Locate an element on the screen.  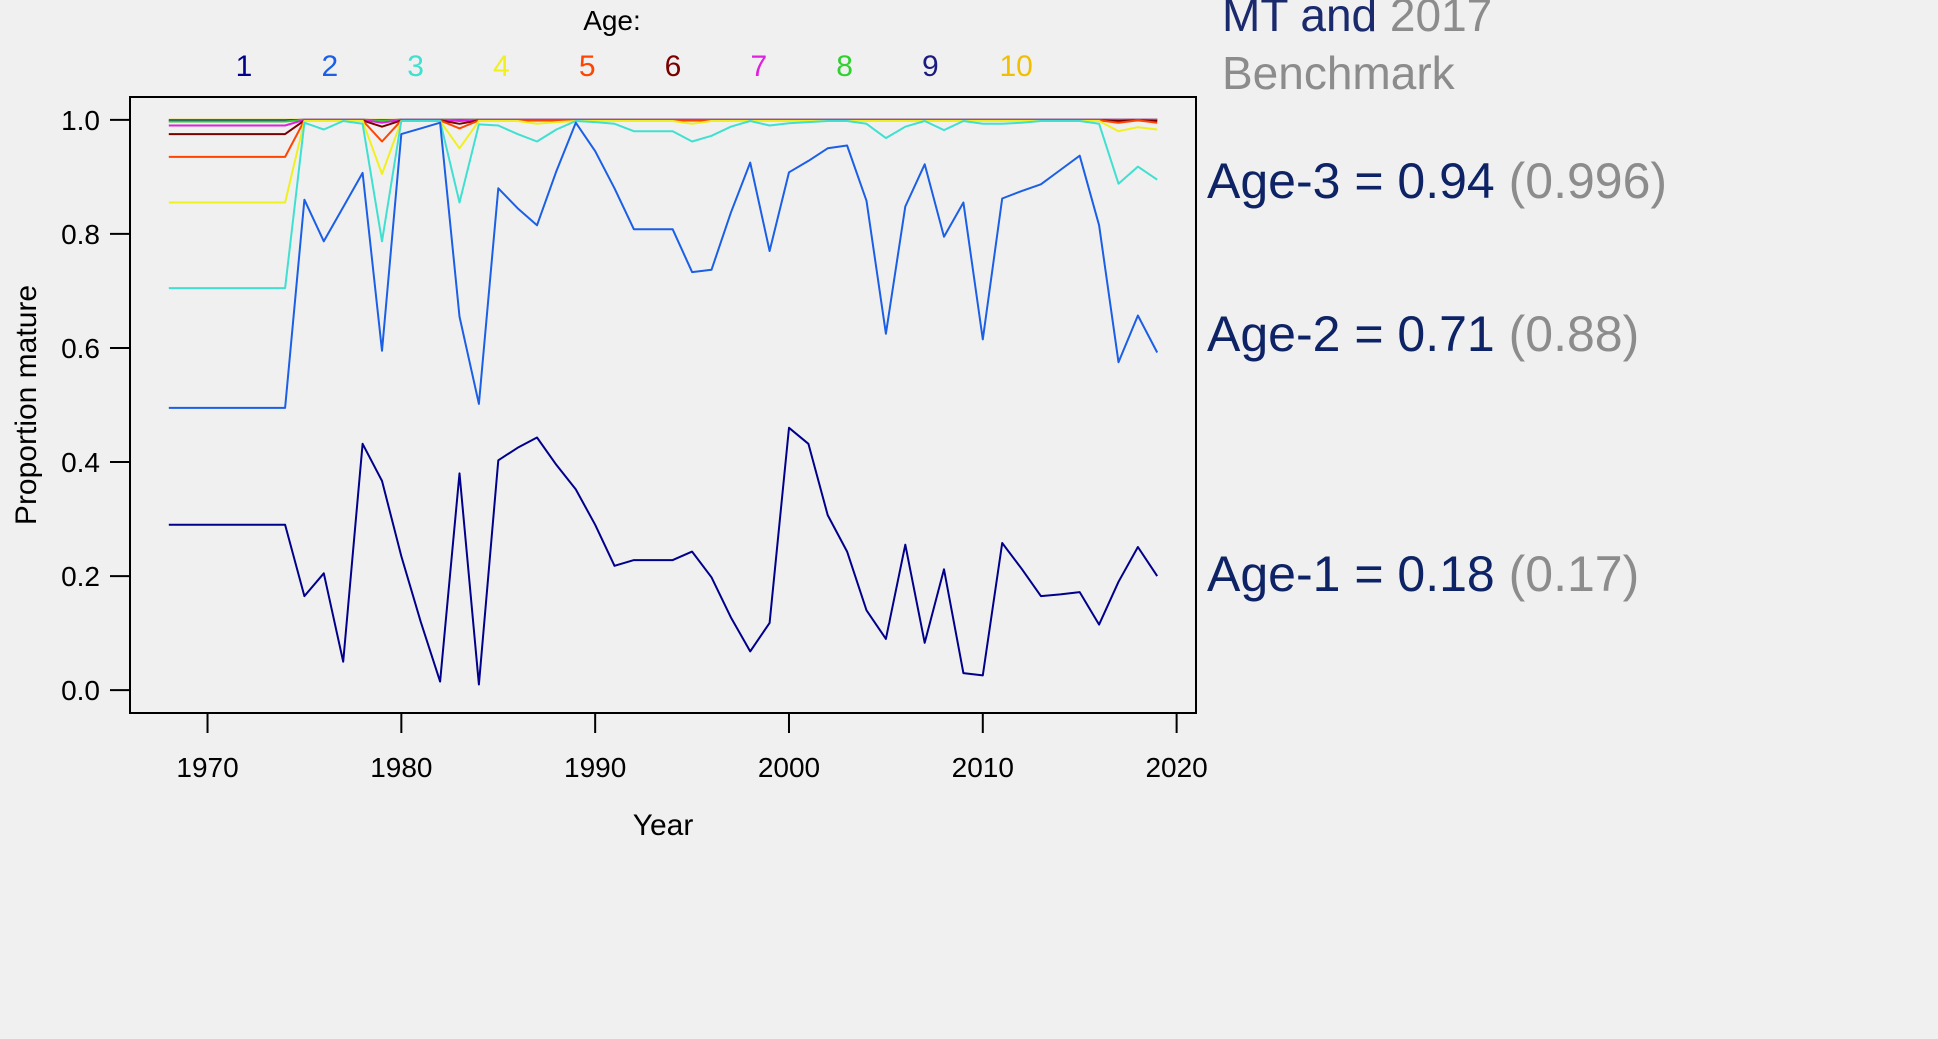
y-tick-label-0.6: 0.6 is located at coordinates (80, 348).